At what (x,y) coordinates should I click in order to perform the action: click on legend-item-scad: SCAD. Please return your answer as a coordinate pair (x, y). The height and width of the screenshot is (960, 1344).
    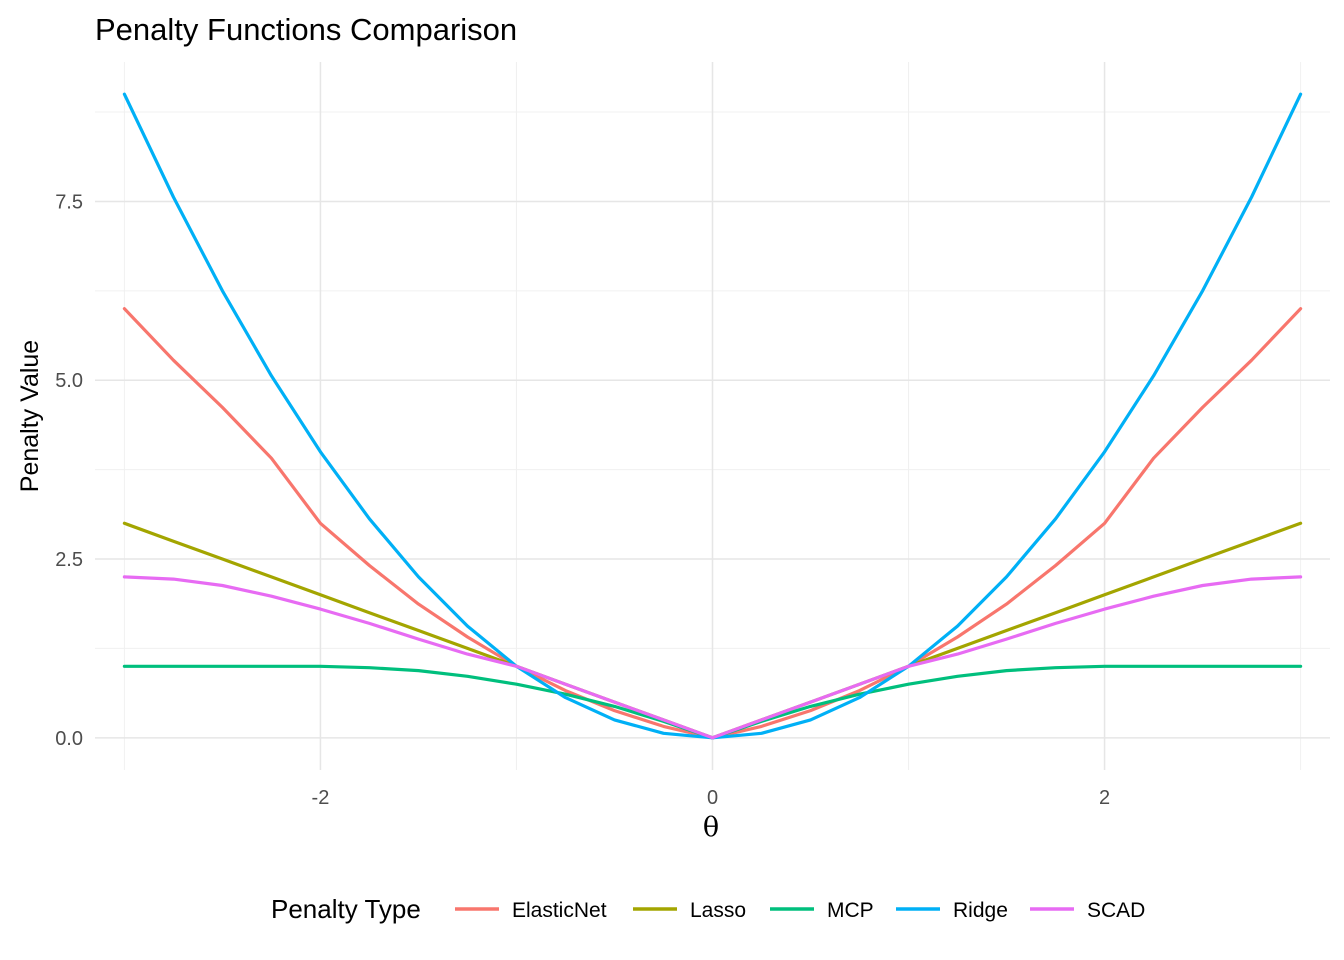
    Looking at the image, I should click on (1087, 910).